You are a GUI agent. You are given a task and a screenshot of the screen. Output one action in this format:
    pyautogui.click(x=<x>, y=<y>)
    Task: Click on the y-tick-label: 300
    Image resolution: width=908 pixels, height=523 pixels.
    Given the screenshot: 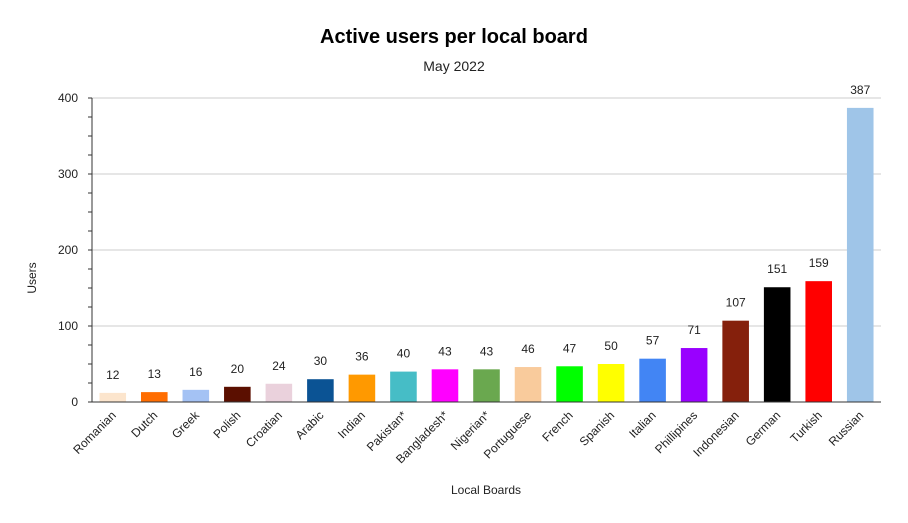 What is the action you would take?
    pyautogui.click(x=68, y=174)
    